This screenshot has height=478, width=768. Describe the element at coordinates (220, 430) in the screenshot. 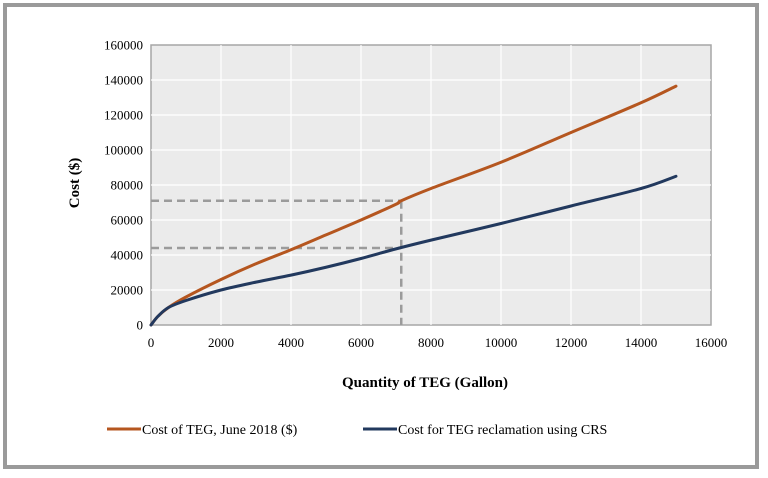

I see `legend-label: Cost of TEG, June 2018 ($)` at that location.